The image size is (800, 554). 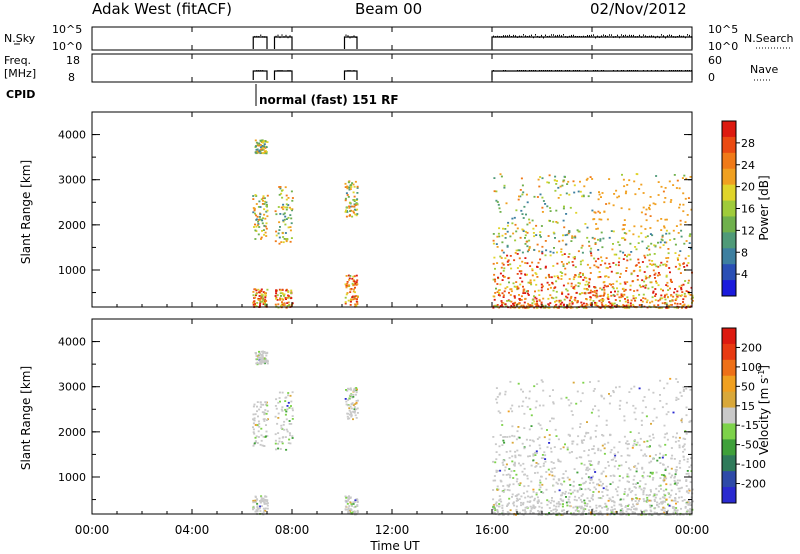 I want to click on colorbar-tick-label: 200, so click(x=751, y=347).